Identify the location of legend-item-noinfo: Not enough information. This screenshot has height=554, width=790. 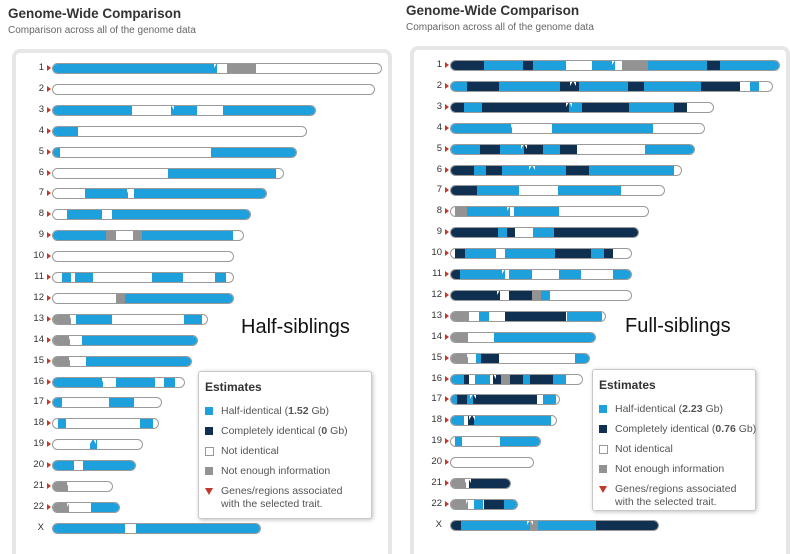
(285, 472).